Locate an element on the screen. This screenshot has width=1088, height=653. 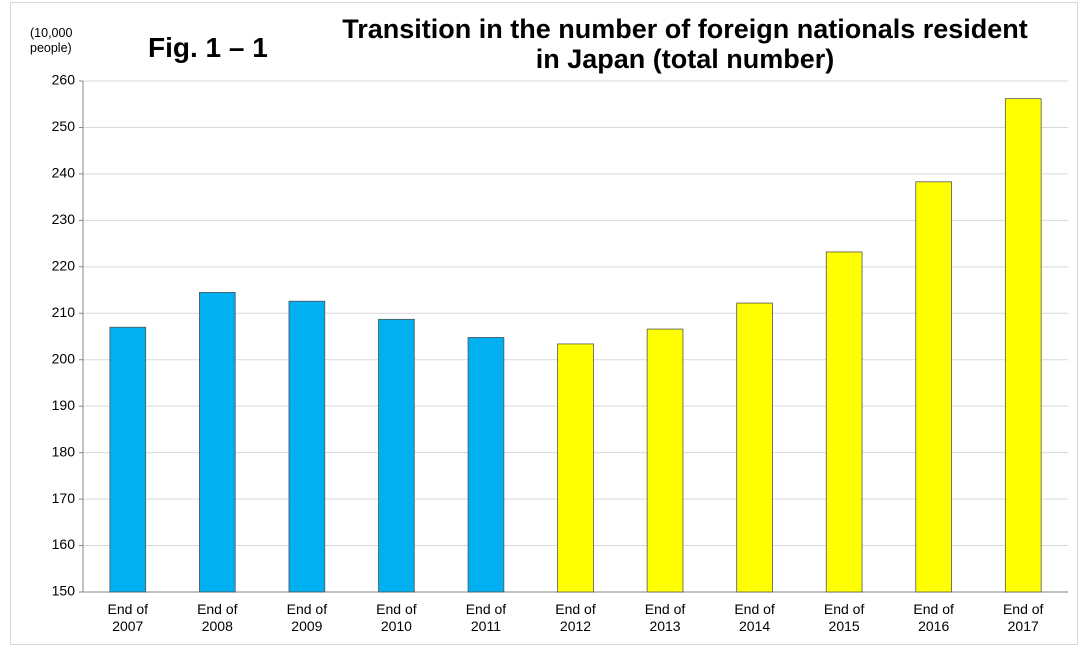
x-tick-label: End of 2011 is located at coordinates (486, 617).